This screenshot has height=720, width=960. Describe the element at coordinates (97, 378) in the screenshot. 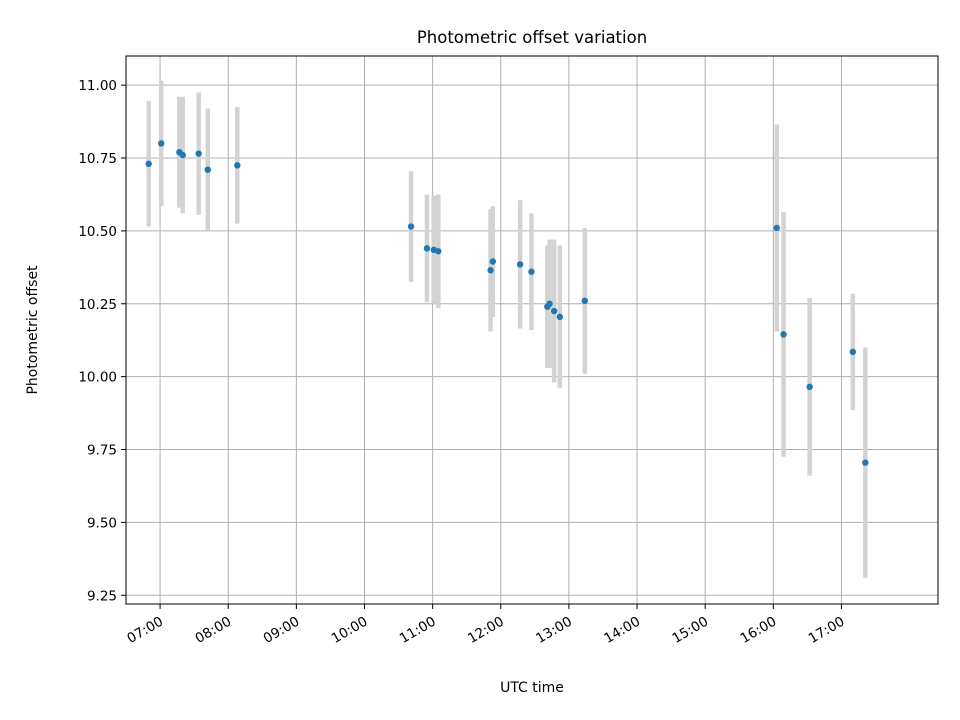

I see `y-tick-label: 10.00` at that location.